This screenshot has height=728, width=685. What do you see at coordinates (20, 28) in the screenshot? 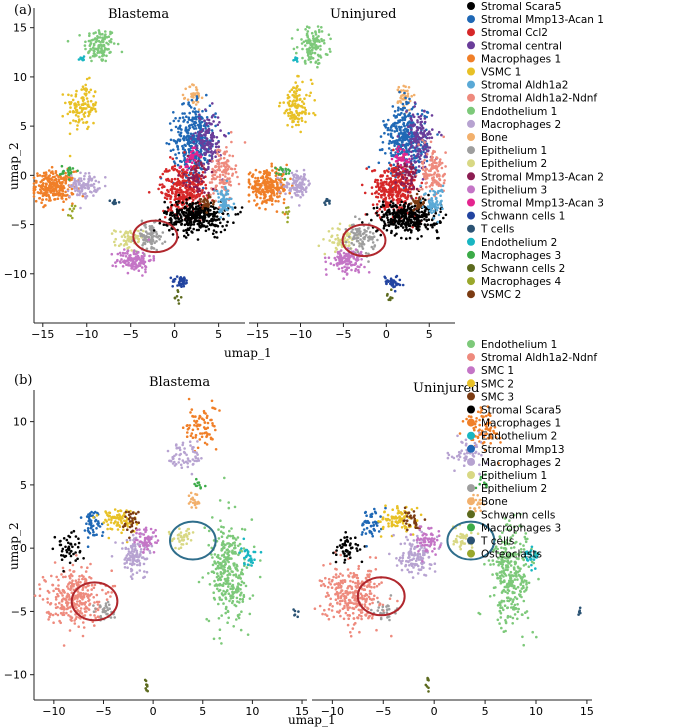
I see `y-tick-label: 15` at bounding box center [20, 28].